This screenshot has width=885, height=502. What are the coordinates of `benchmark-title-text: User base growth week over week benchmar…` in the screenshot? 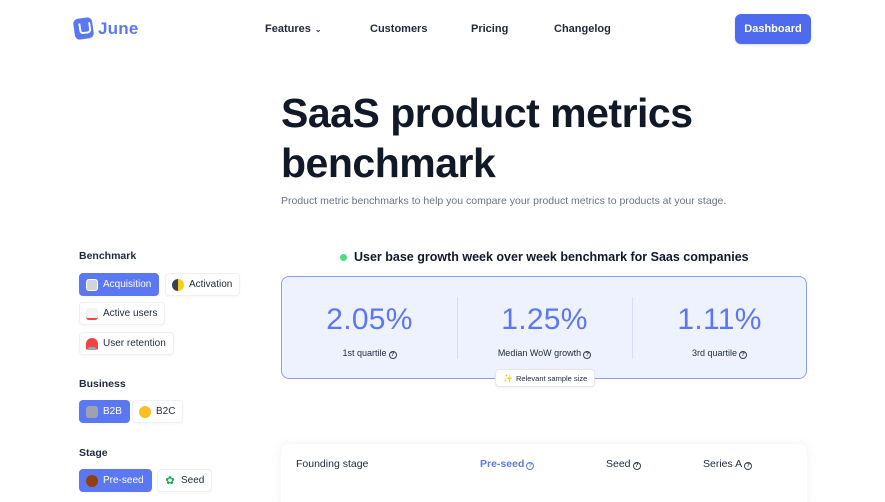 It's located at (551, 257).